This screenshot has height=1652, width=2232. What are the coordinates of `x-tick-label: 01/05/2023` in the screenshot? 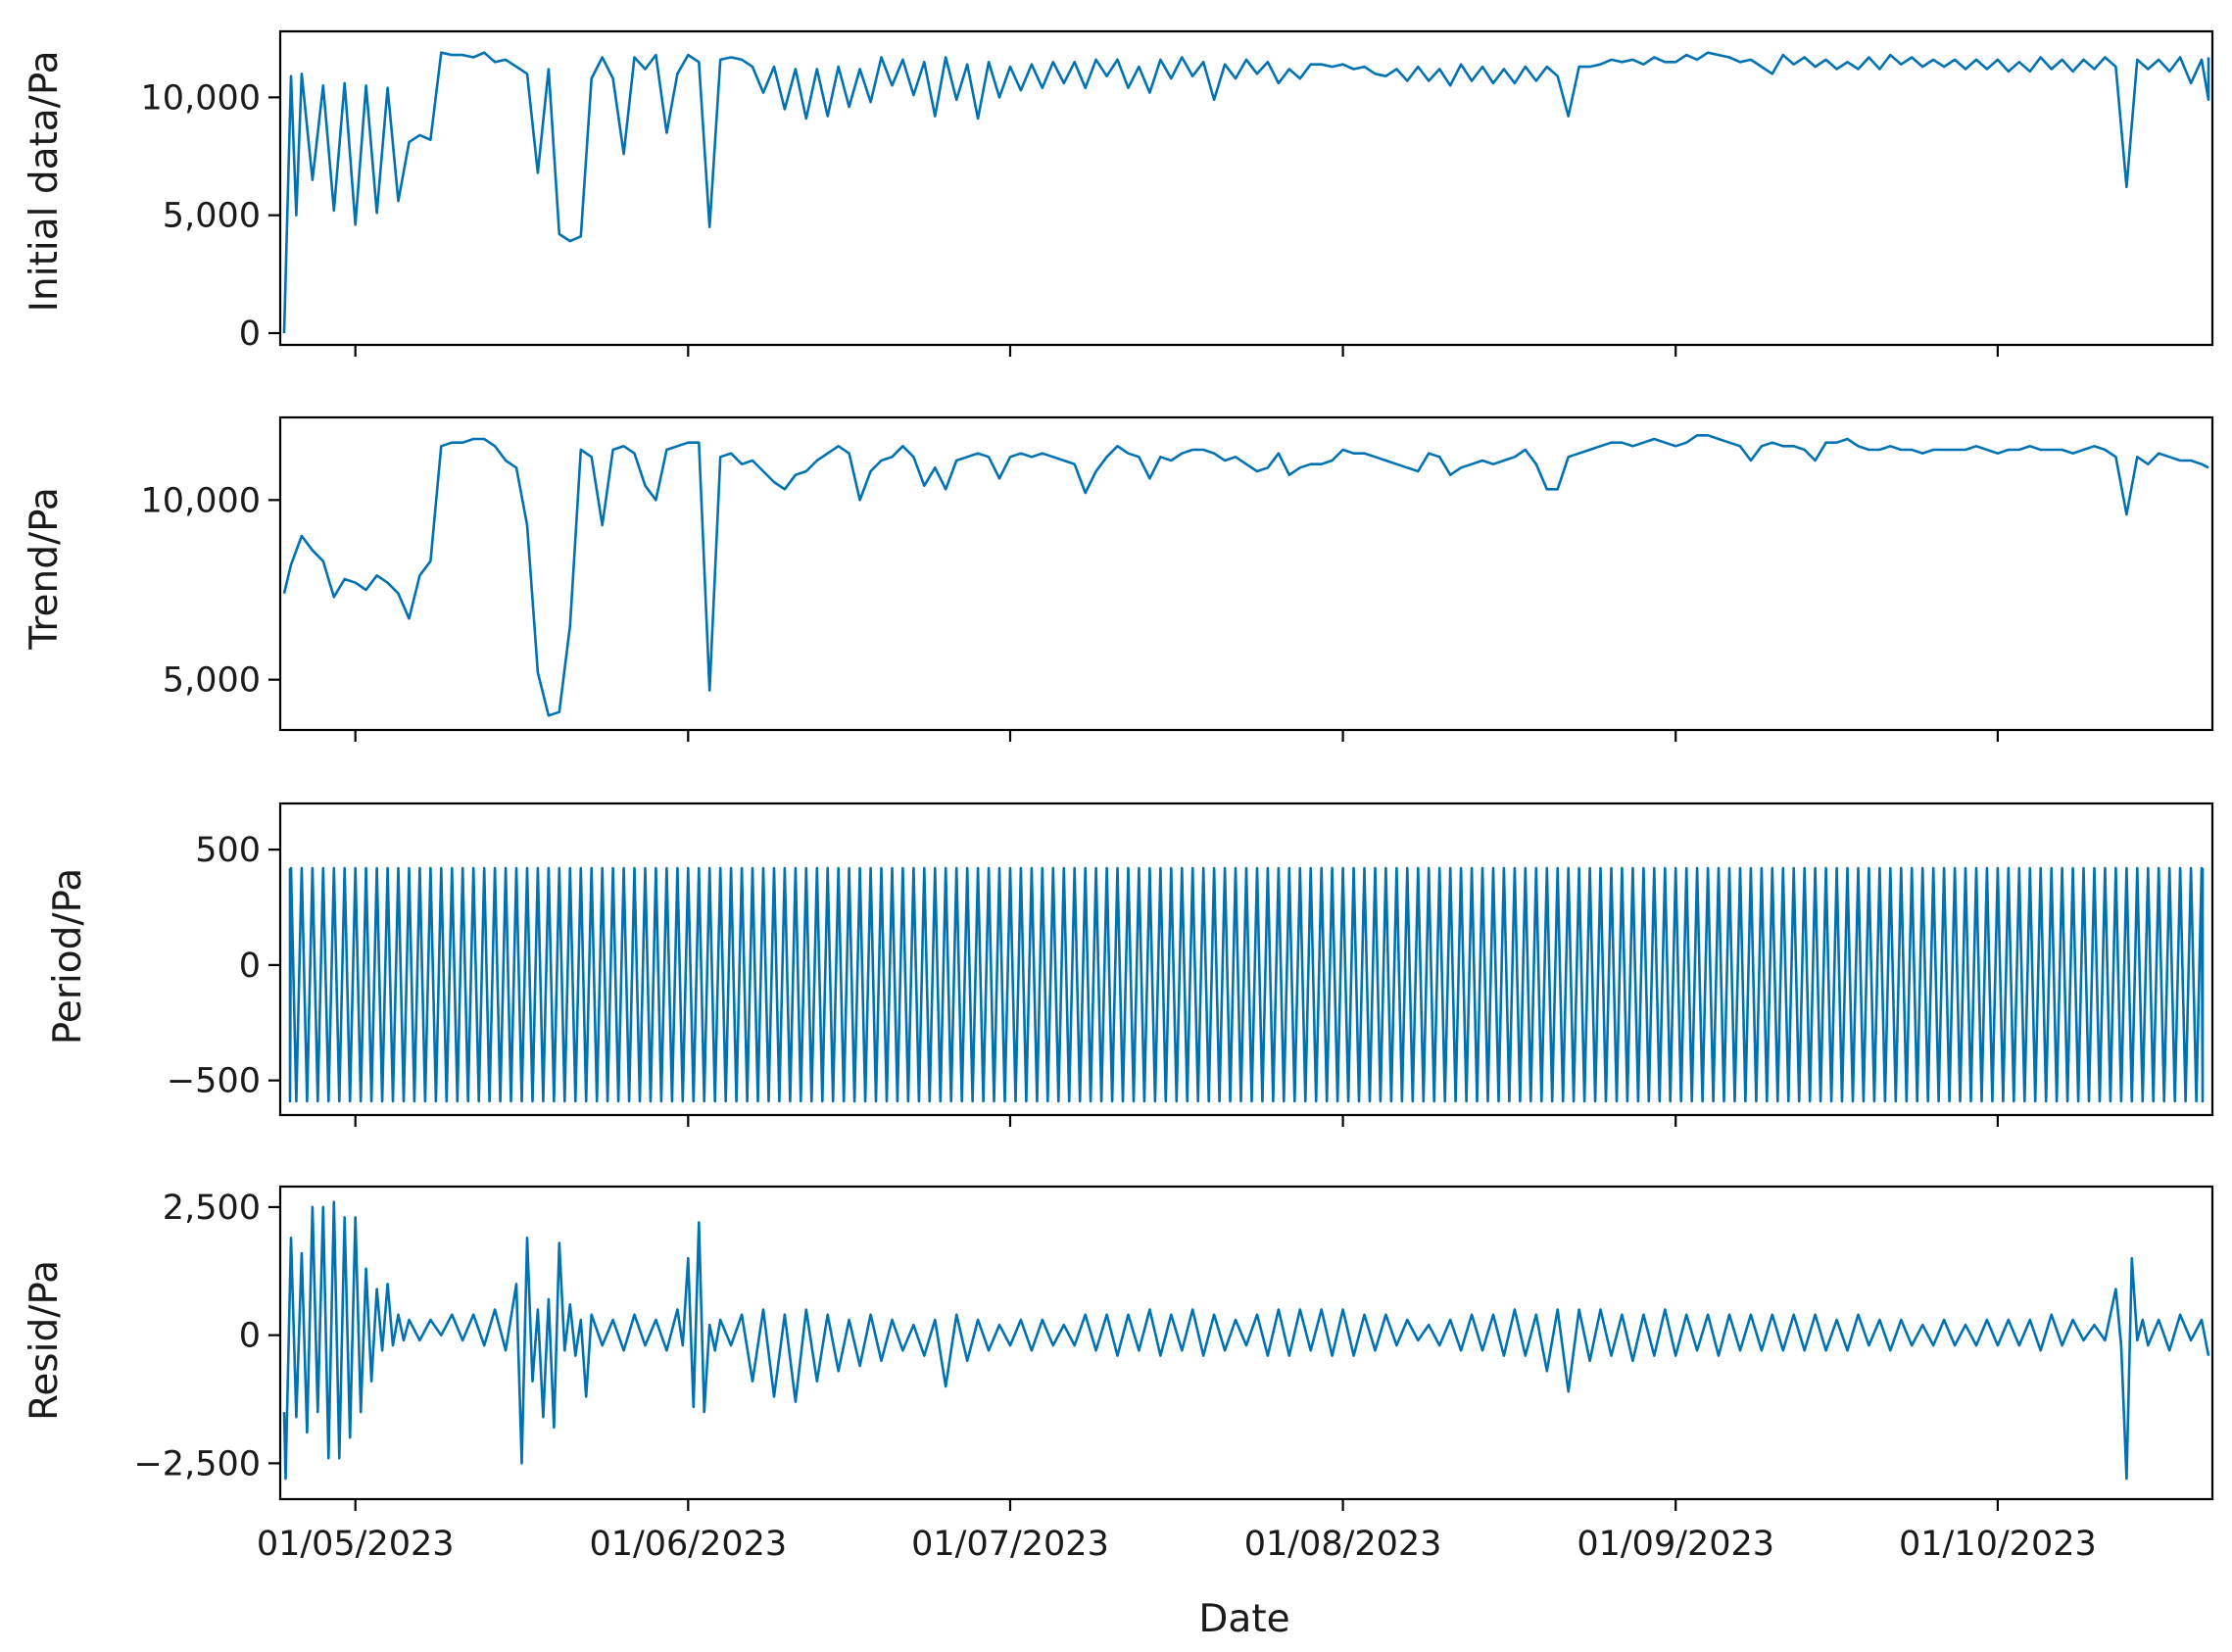 It's located at (356, 1544).